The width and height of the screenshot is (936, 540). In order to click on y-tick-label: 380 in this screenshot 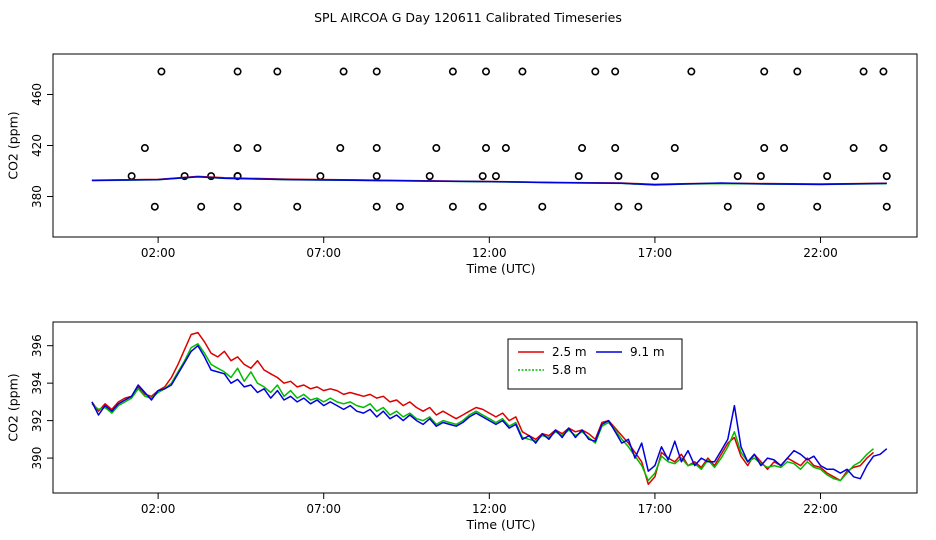, I will do `click(37, 196)`.